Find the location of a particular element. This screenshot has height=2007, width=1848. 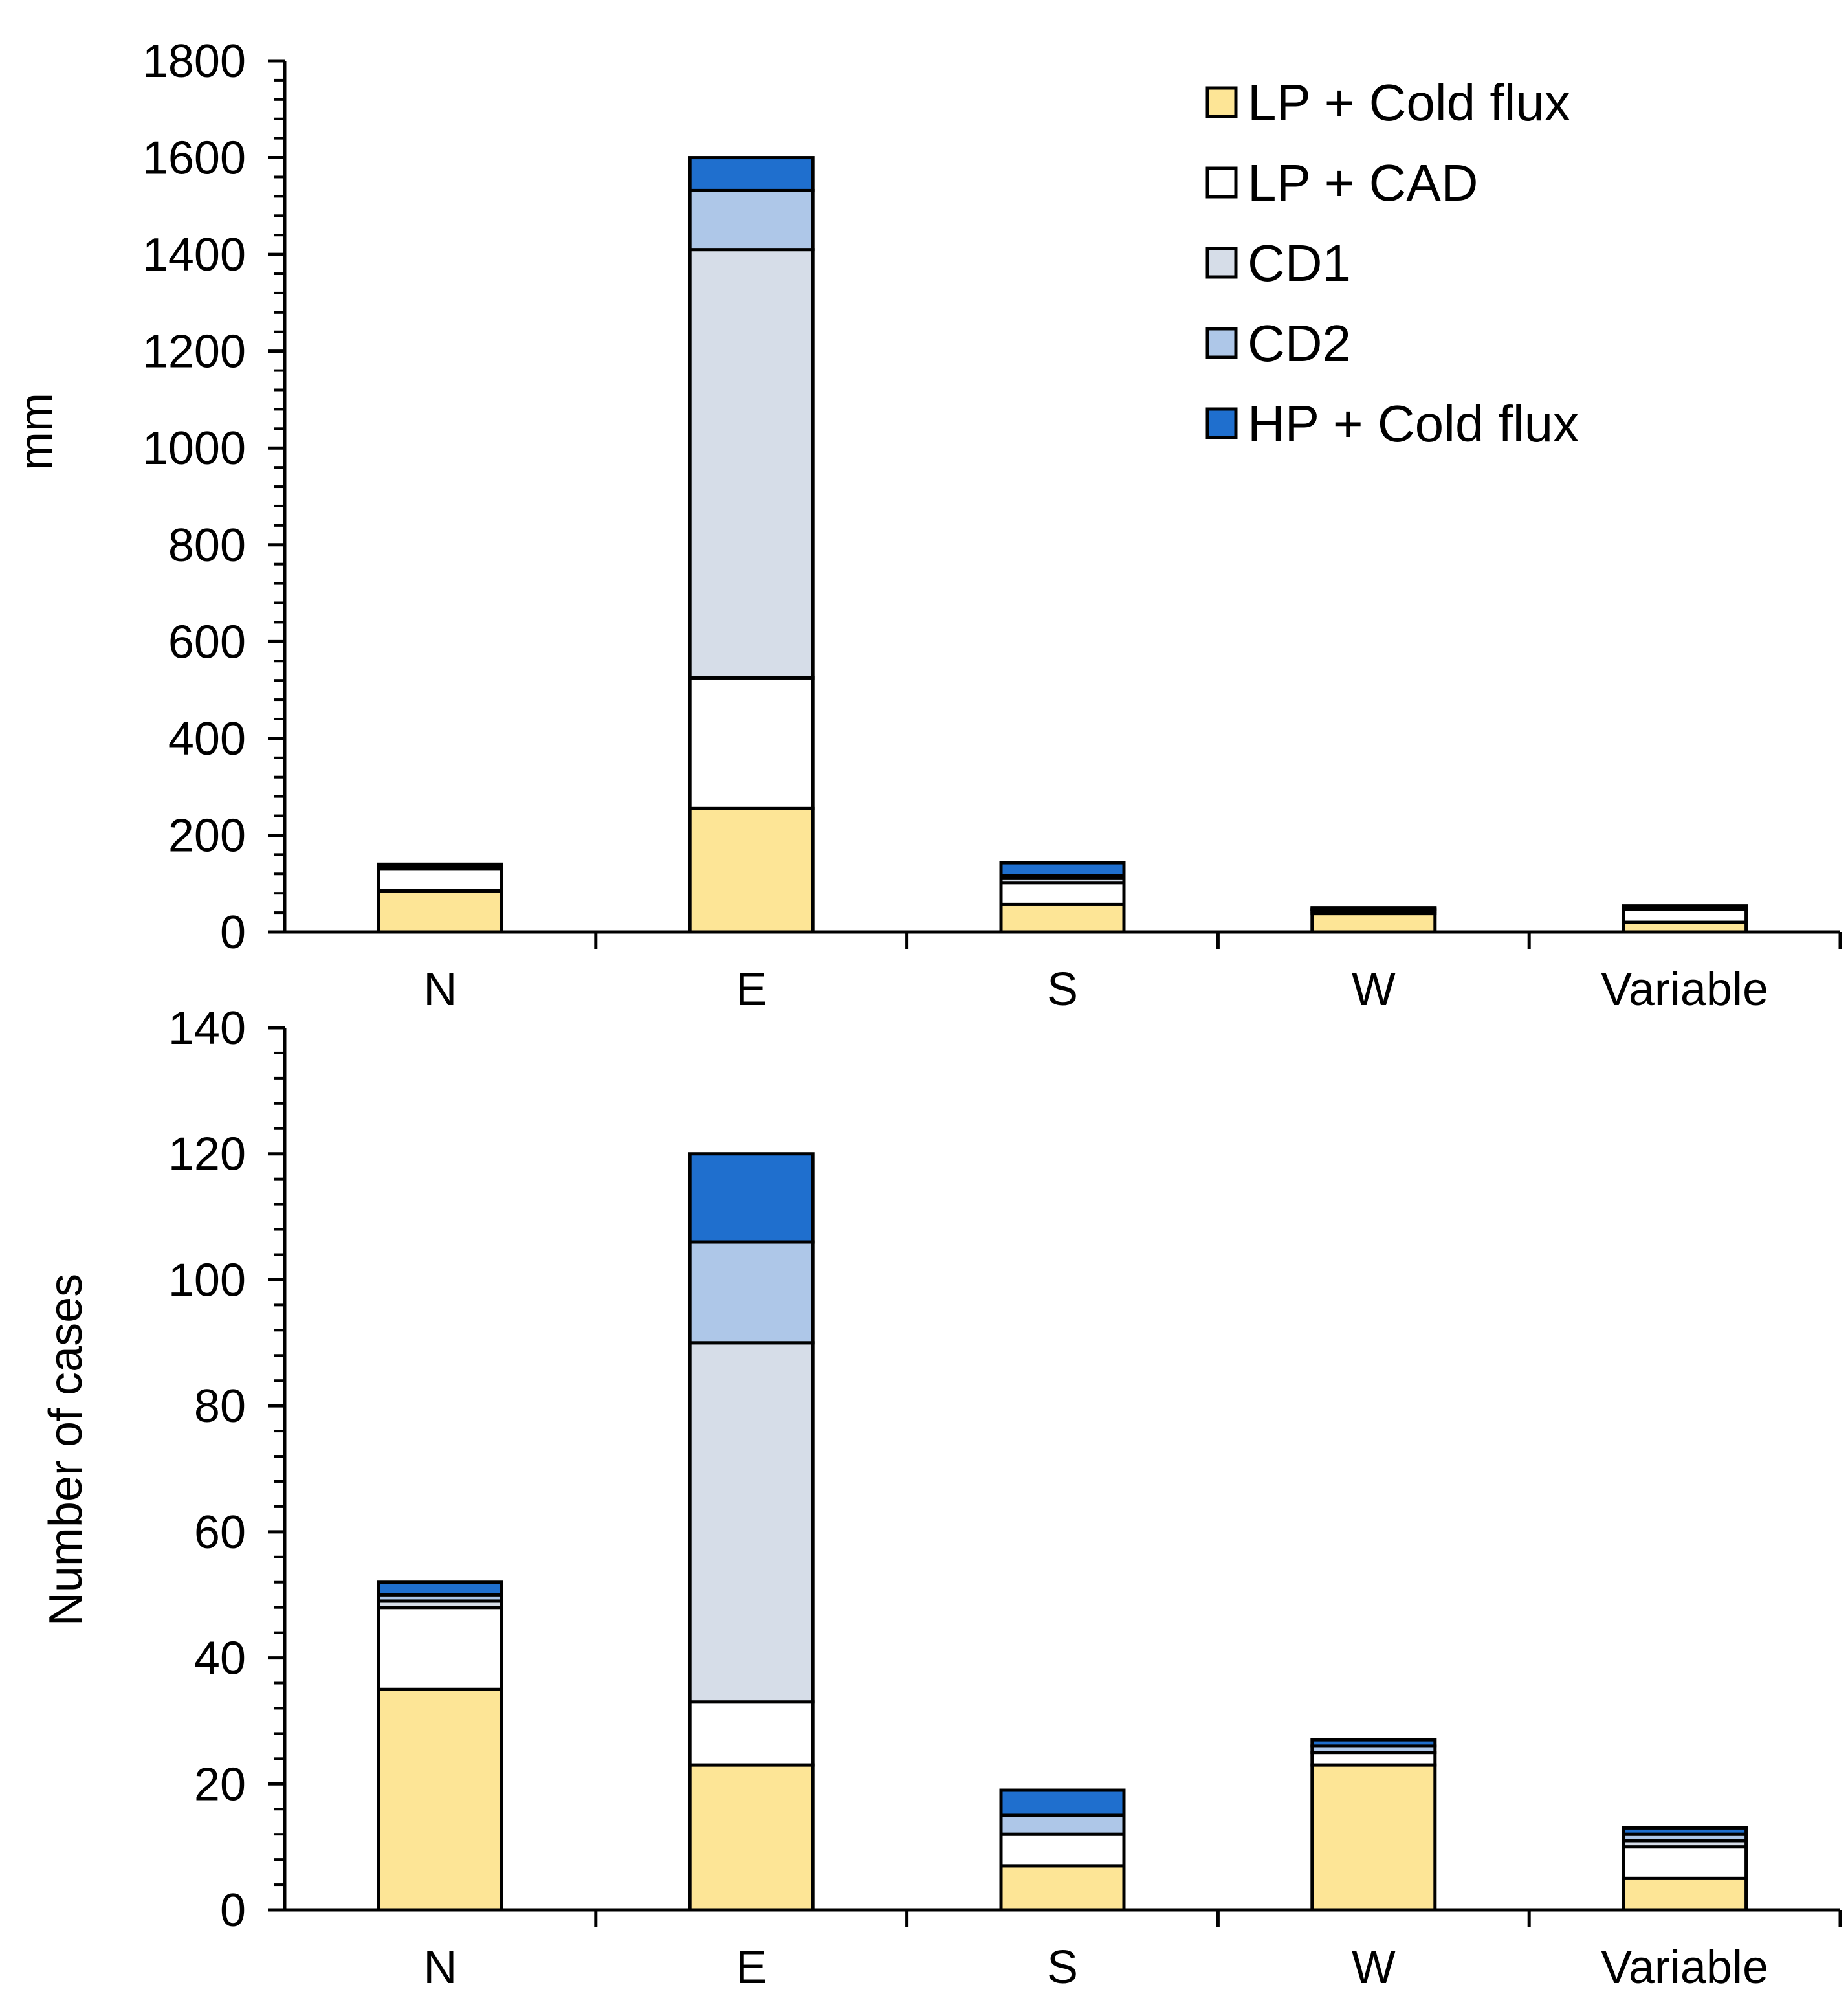

y-tick-label: 600 is located at coordinates (207, 642).